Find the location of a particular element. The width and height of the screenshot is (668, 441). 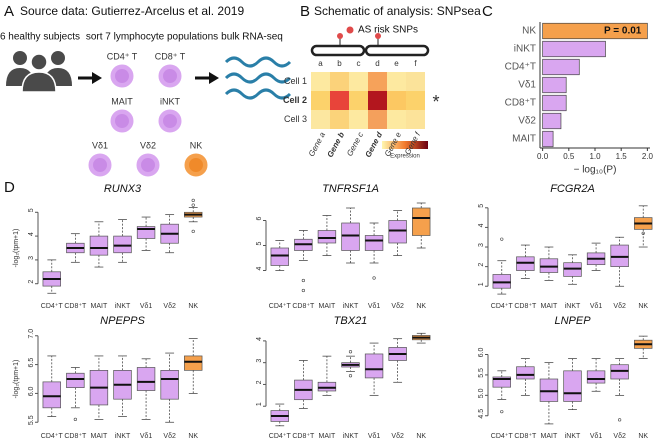

category-label: MAIT is located at coordinates (524, 139).